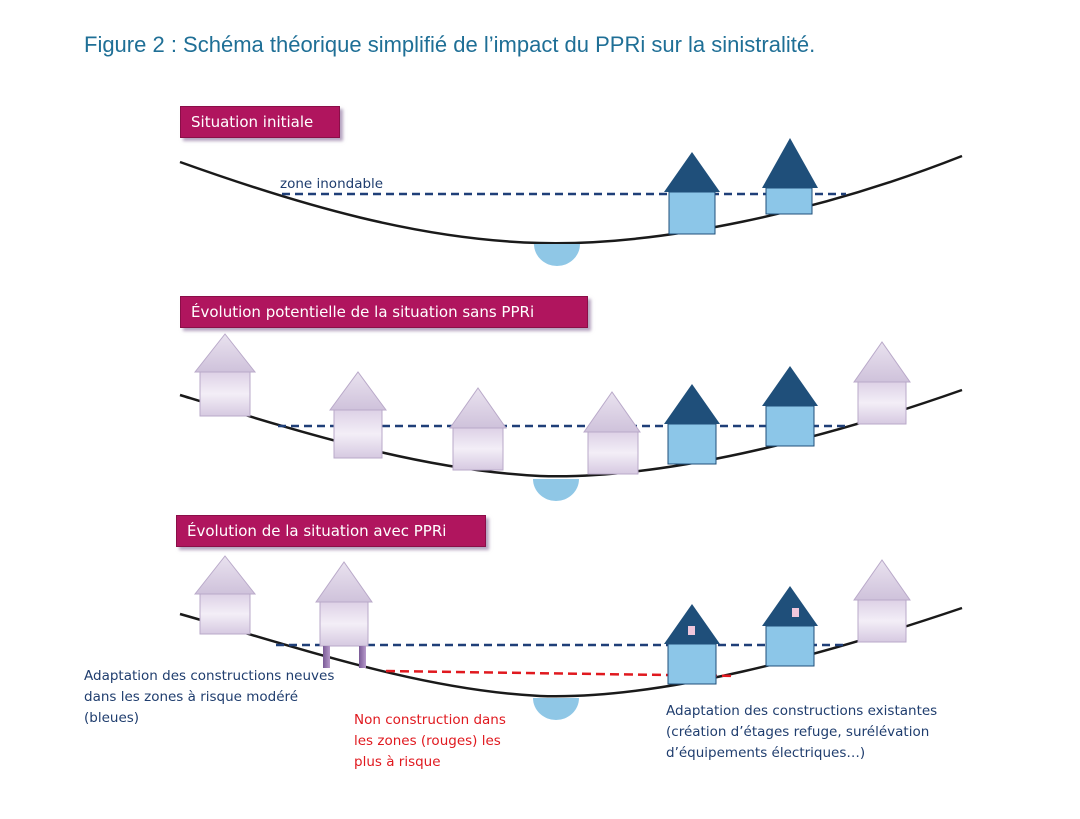 The height and width of the screenshot is (819, 1080). I want to click on panel-initial-label: Situation initiale, so click(260, 122).